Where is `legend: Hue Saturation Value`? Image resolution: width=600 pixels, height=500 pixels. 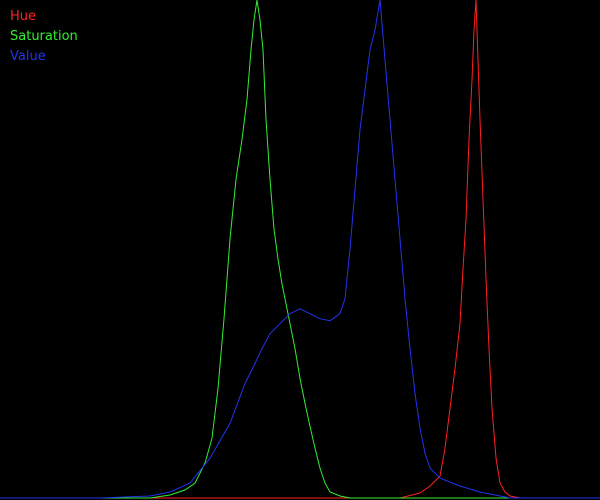 legend: Hue Saturation Value is located at coordinates (44, 36).